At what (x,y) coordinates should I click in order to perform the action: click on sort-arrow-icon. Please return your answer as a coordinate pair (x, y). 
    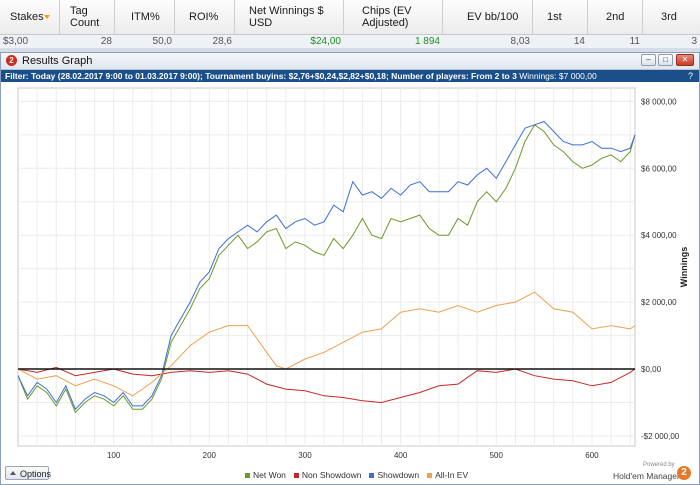
    Looking at the image, I should click on (47, 17).